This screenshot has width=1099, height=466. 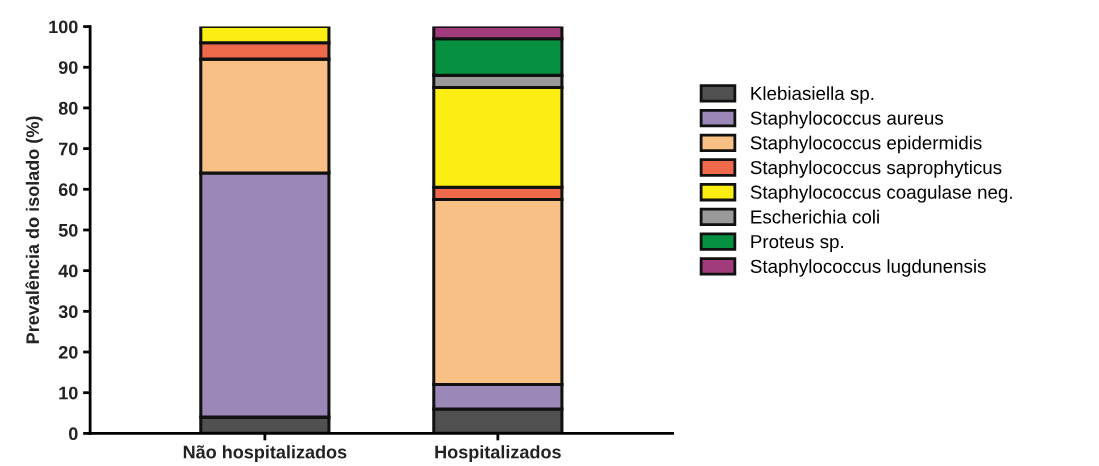 I want to click on legend-label: Escherichia coli, so click(x=815, y=216).